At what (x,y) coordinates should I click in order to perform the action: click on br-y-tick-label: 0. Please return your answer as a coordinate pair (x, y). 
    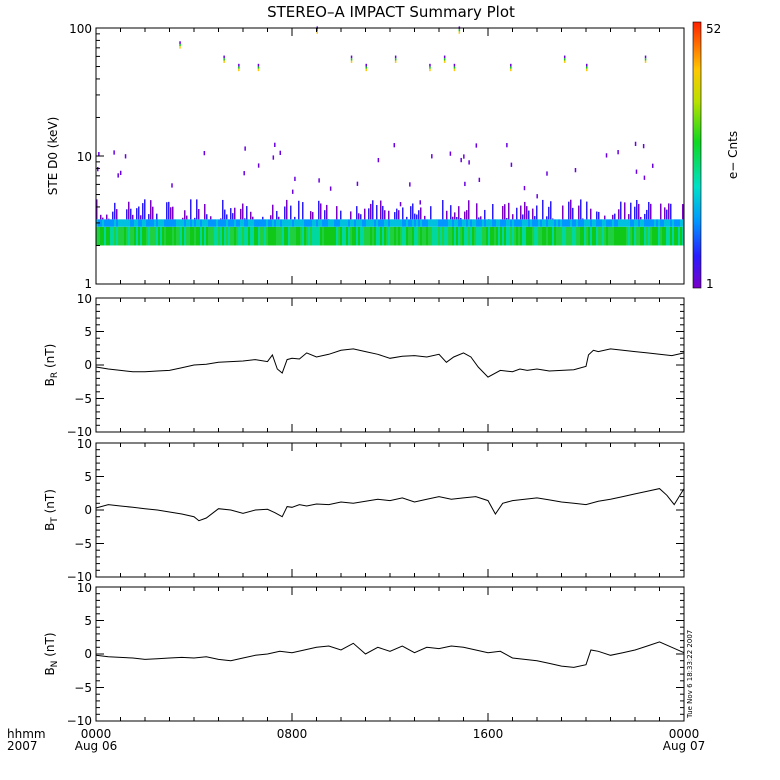
    Looking at the image, I should click on (88, 365).